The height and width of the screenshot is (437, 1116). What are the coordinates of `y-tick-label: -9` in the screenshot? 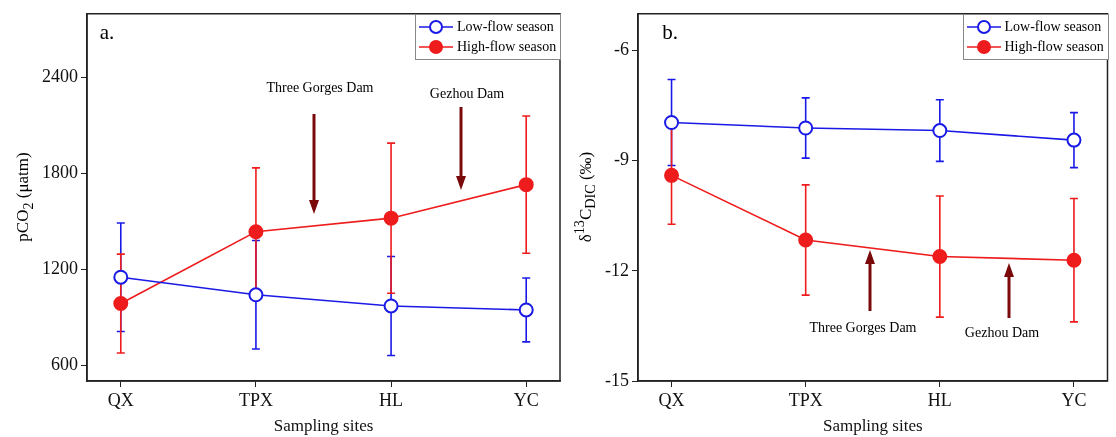 It's located at (621, 159).